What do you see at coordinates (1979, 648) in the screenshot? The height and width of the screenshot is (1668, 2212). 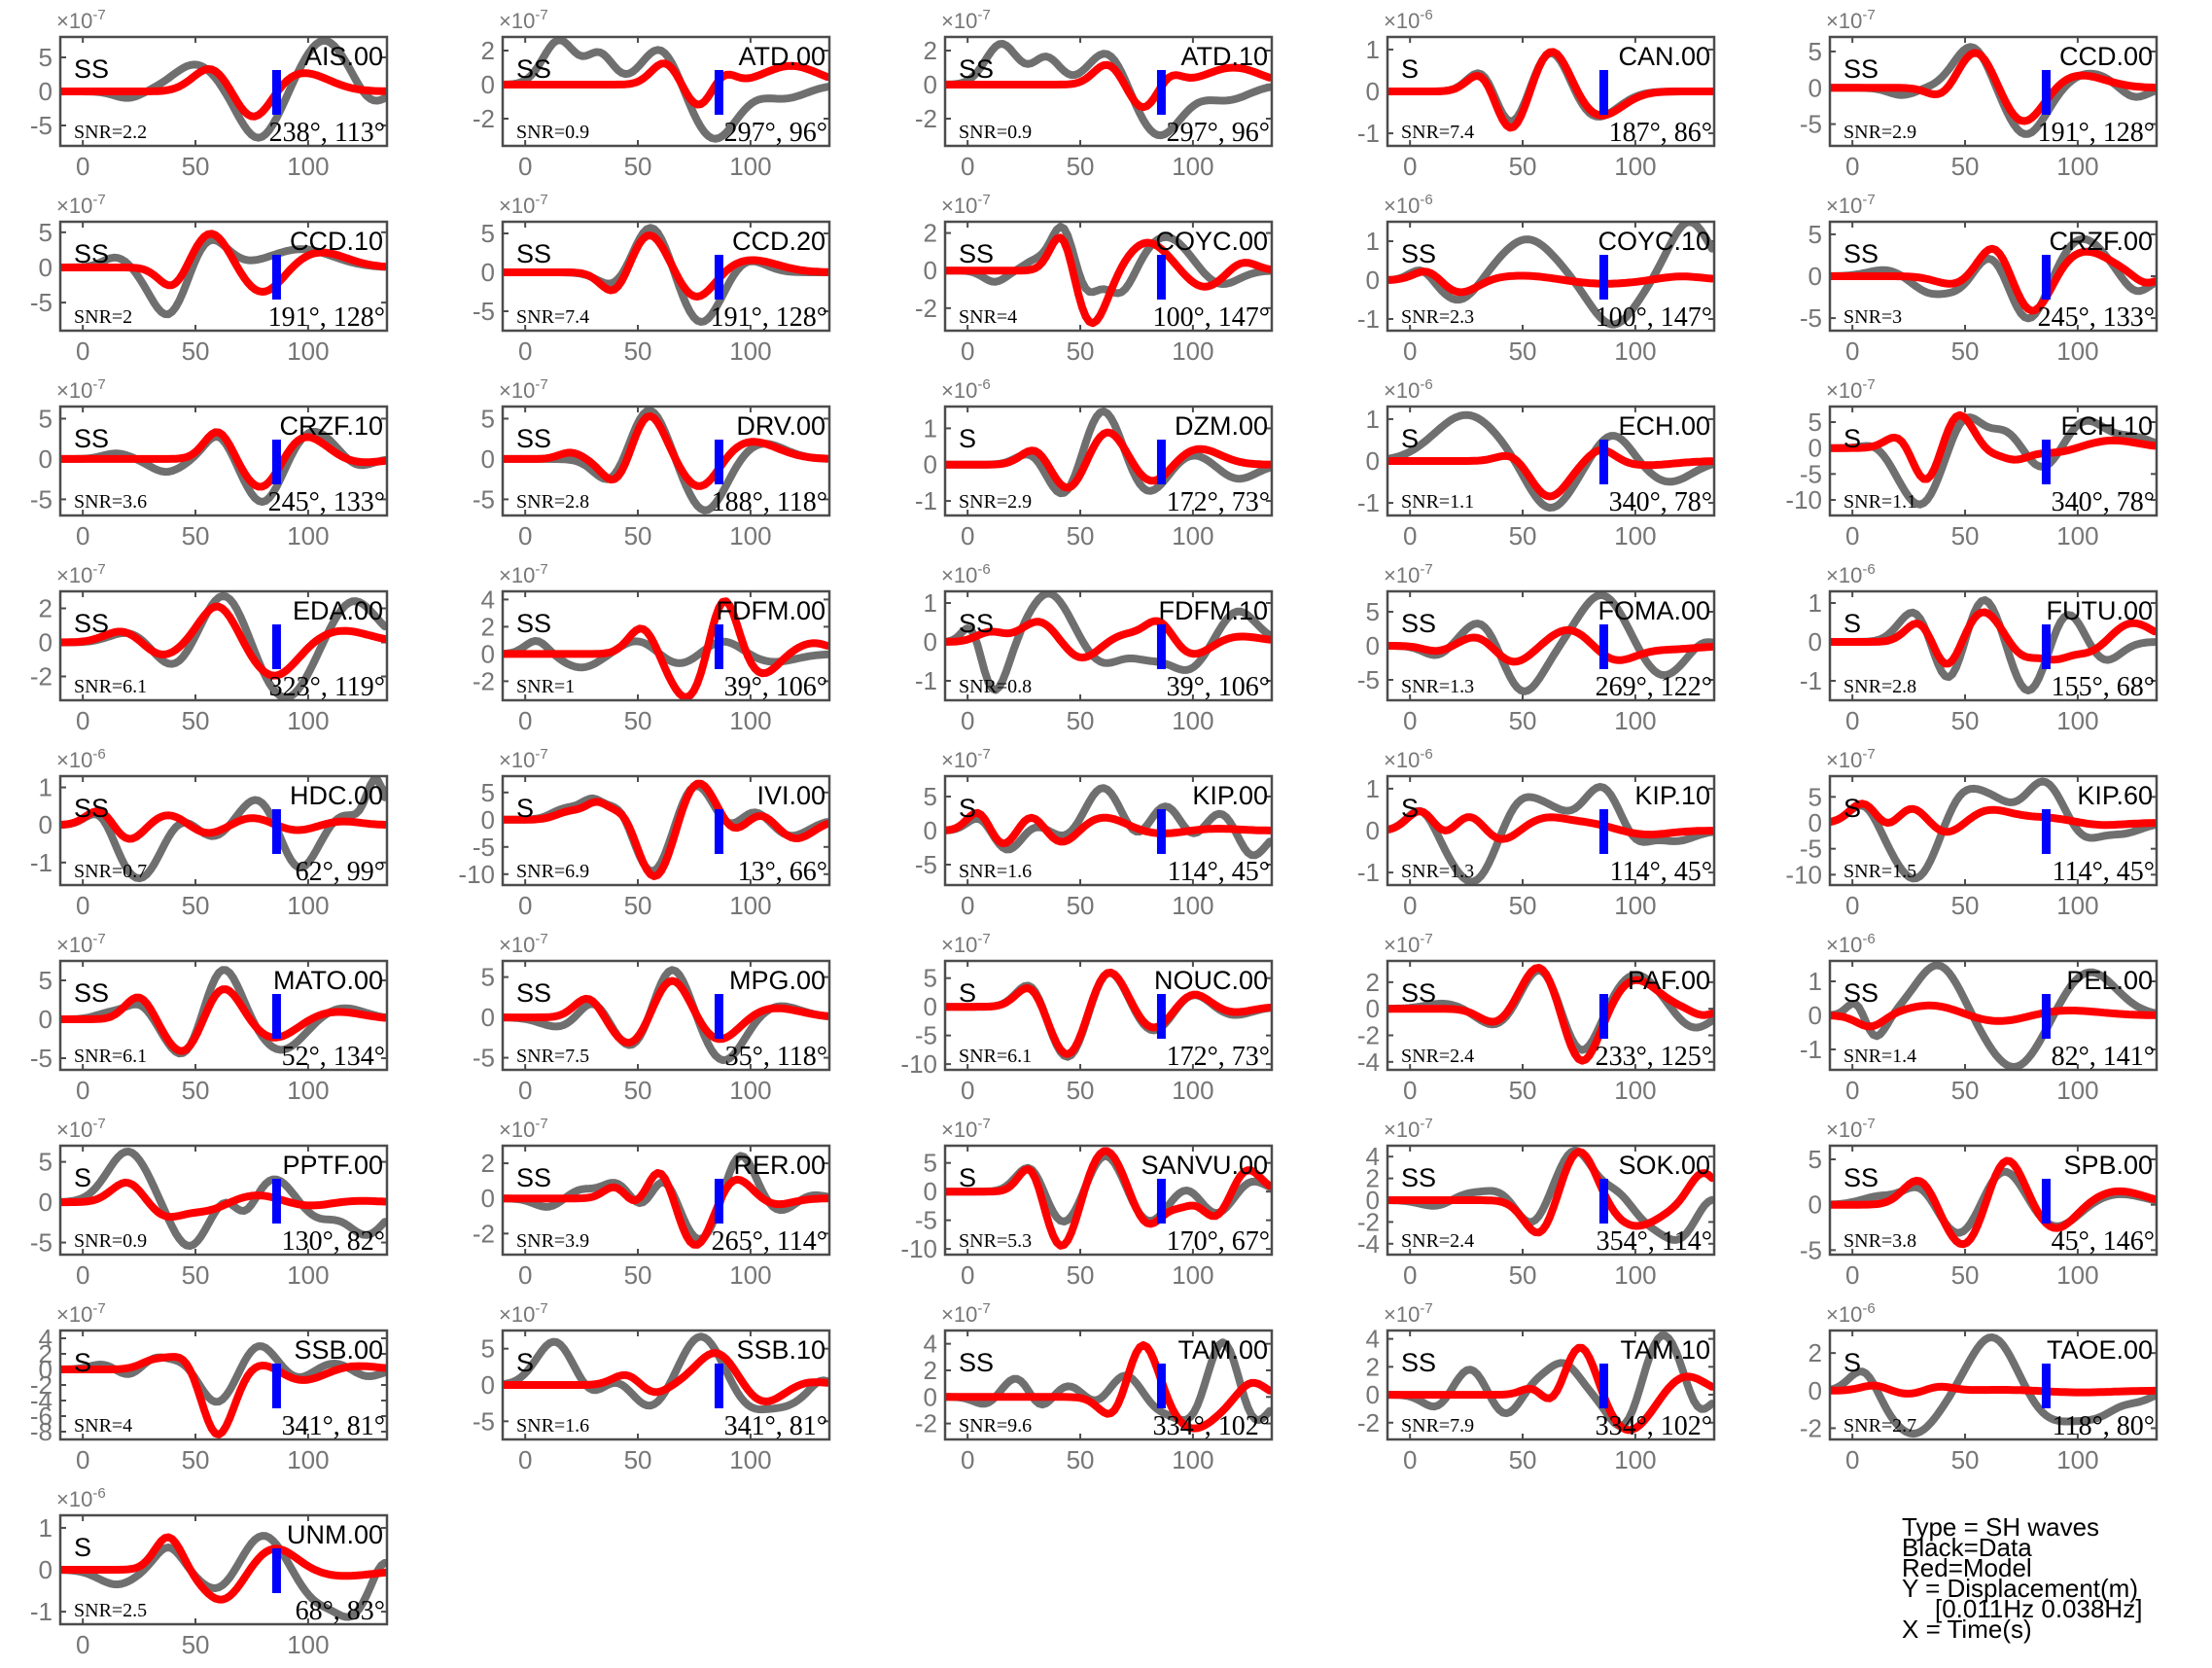 I see `seismogram-plot: ×10-61 0 -1 0 50 100 S FUTU.00 SNR=2.8 155°, 68°` at bounding box center [1979, 648].